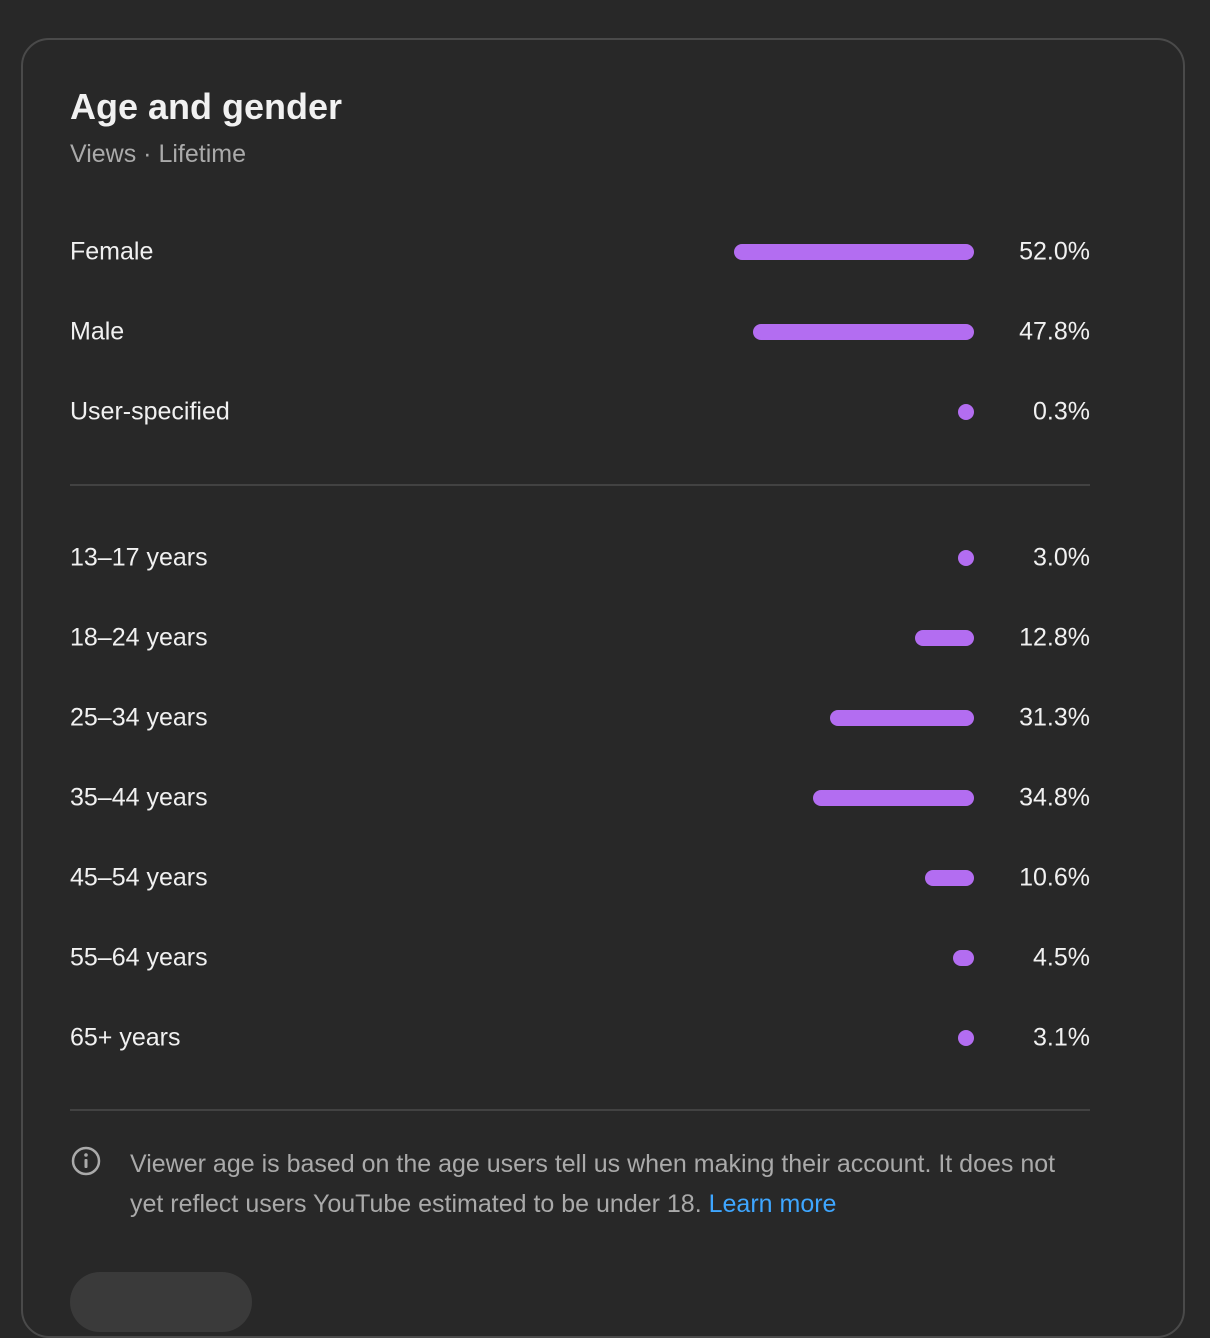  I want to click on learn-more-link: Learn more, so click(772, 1204).